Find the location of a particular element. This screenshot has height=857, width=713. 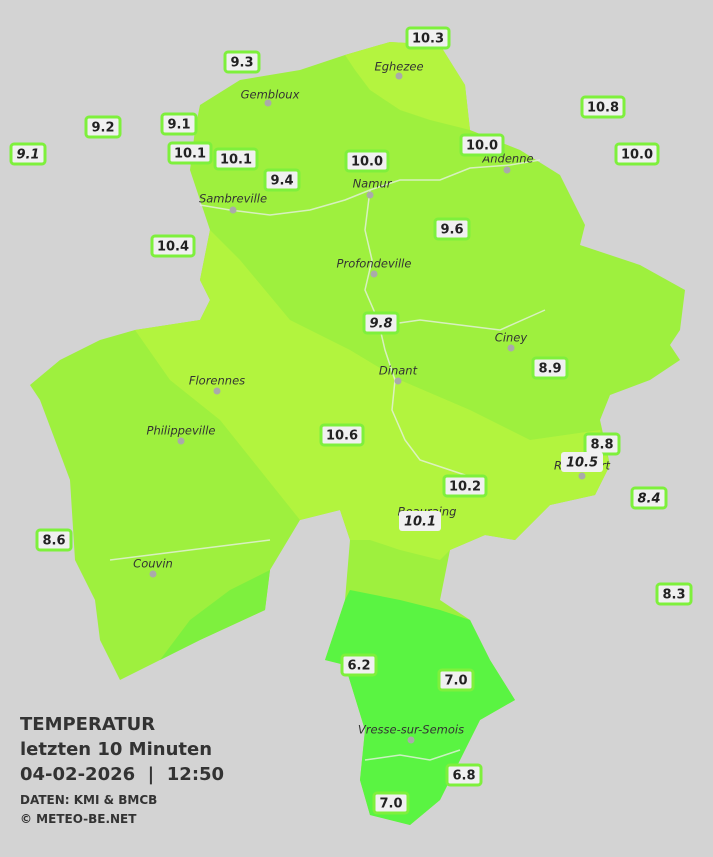

town-label: Sambreville is located at coordinates (233, 199).